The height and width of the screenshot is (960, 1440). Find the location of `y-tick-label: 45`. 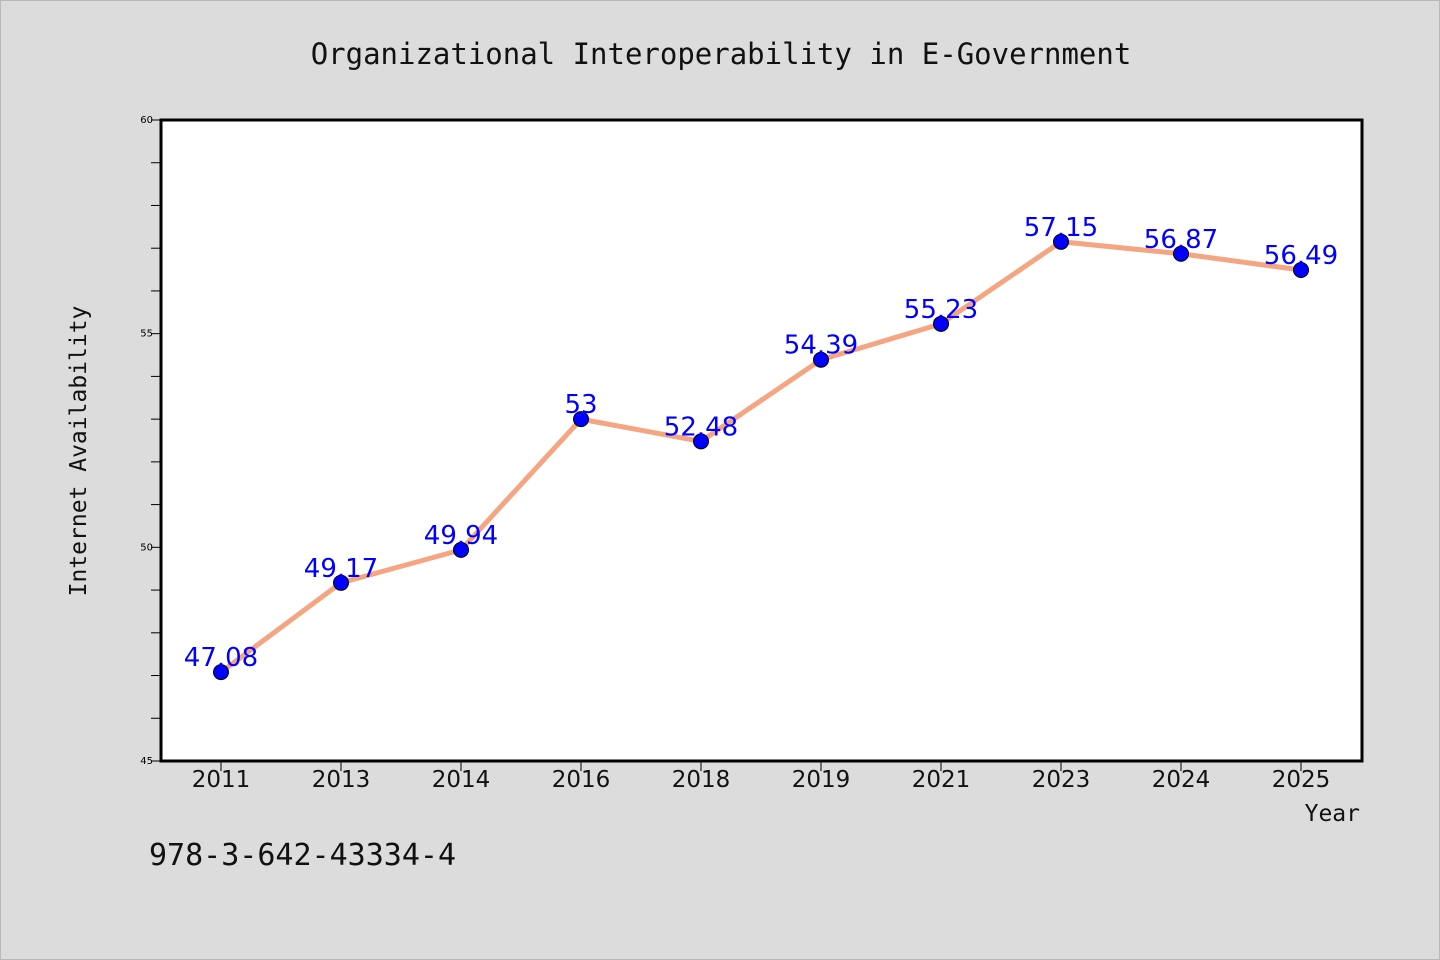

y-tick-label: 45 is located at coordinates (146, 761).